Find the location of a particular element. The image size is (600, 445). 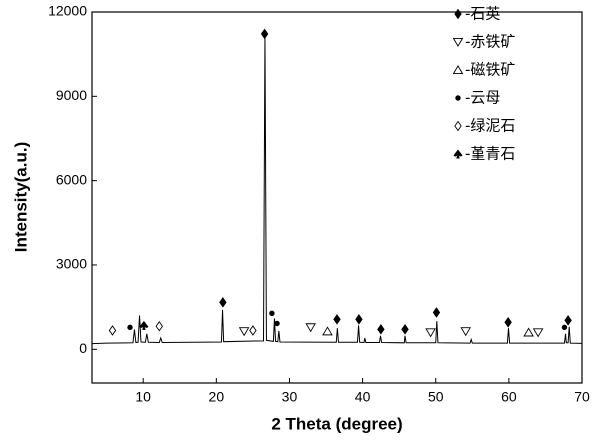

y-tick-label: 3000 is located at coordinates (71, 264).